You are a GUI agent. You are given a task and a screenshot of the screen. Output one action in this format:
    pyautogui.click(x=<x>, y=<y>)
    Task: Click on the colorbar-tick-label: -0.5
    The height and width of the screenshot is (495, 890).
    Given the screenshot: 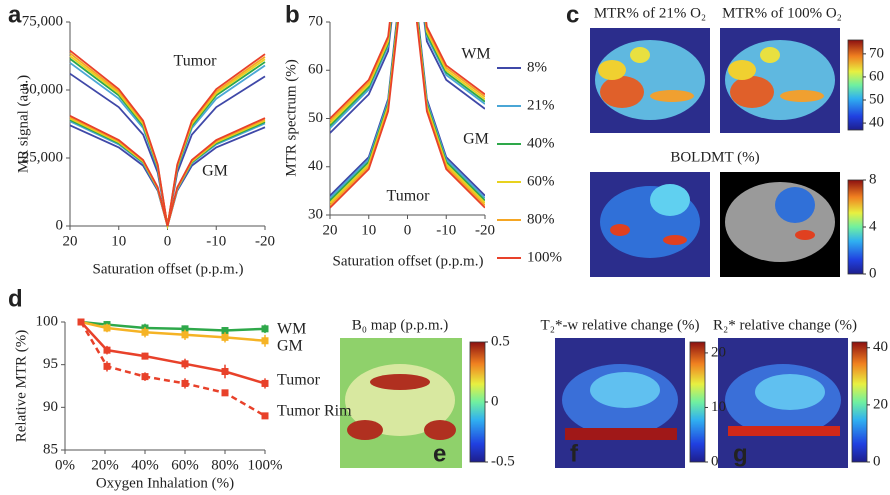 What is the action you would take?
    pyautogui.click(x=503, y=461)
    